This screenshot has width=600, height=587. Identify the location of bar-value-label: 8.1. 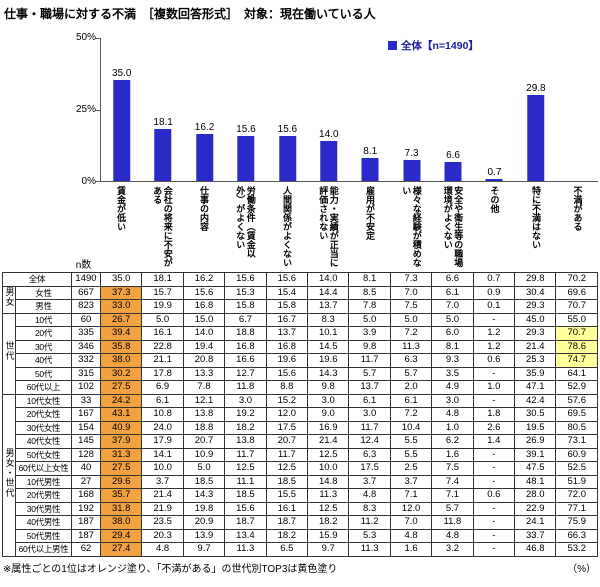
(370, 151).